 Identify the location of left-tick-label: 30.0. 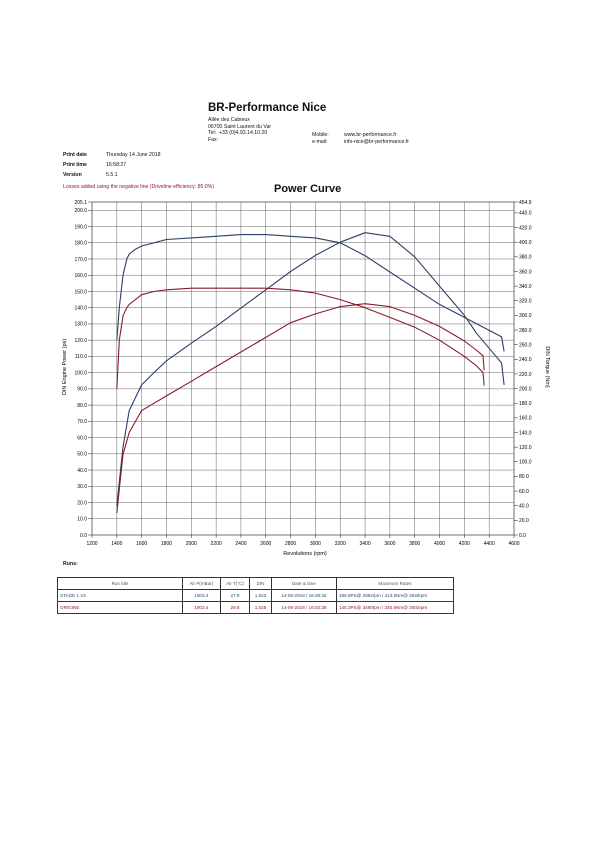
(82, 487).